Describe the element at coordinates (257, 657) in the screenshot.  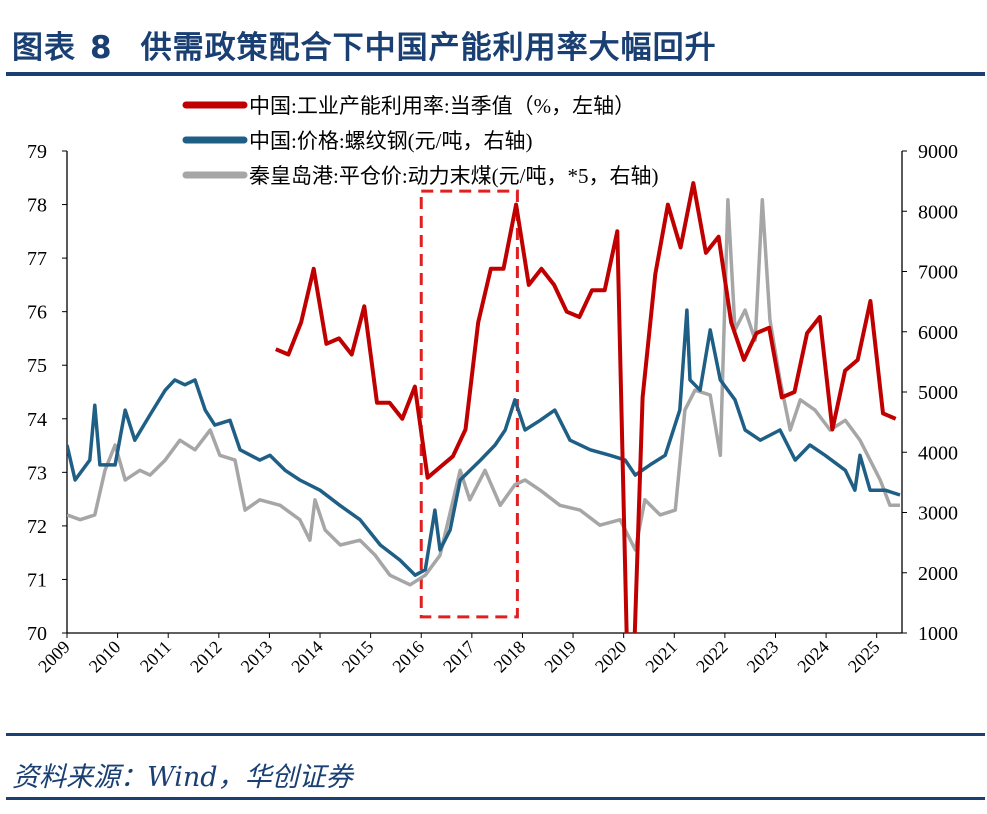
I see `x-tick-label: 2013` at that location.